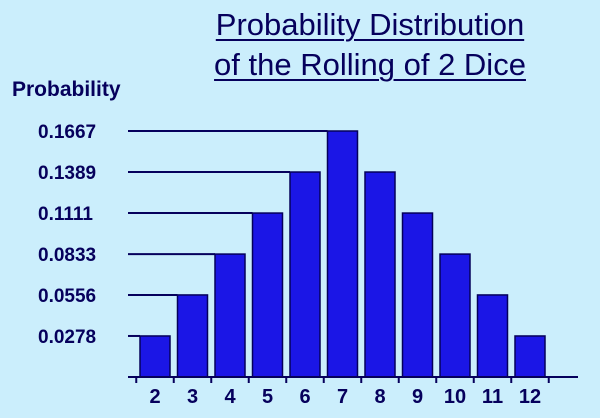  Describe the element at coordinates (67, 132) in the screenshot. I see `y-tick-label: 0.1667` at that location.